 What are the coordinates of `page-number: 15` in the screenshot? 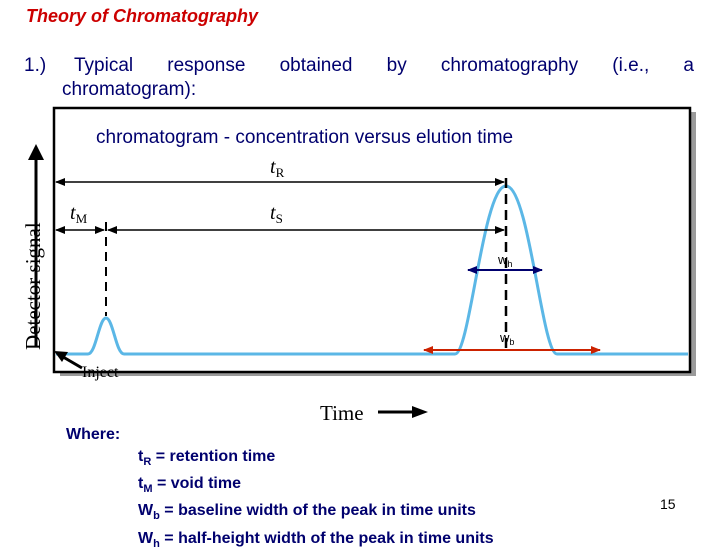 It's located at (668, 504).